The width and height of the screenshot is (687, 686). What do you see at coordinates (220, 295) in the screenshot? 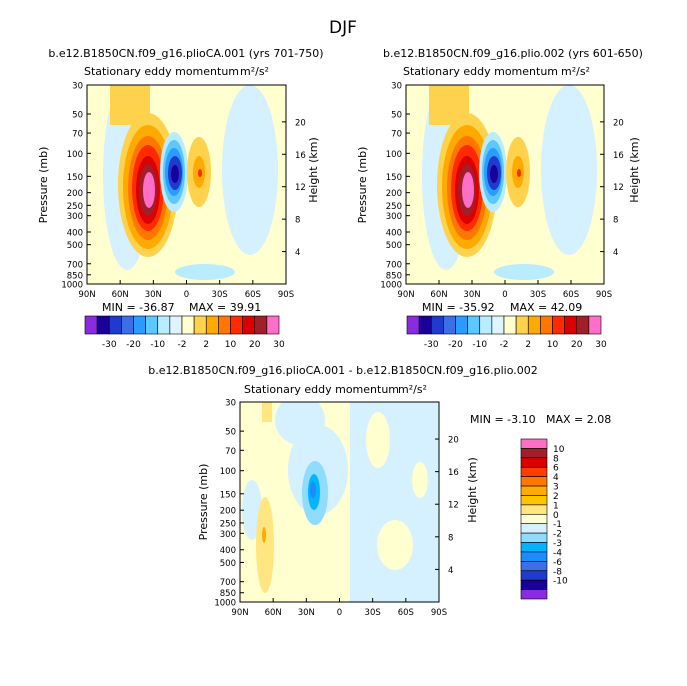
I see `x-tick-label: 30S` at bounding box center [220, 295].